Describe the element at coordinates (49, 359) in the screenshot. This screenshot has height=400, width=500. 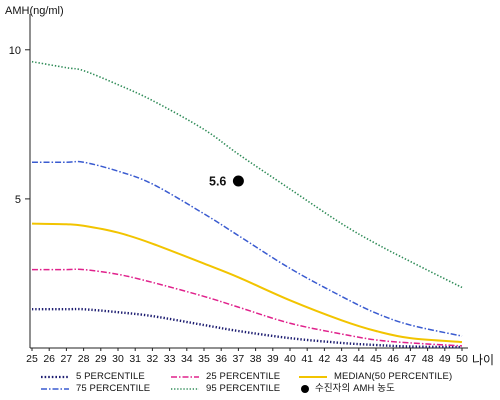
I see `x-tick-label: 26` at that location.